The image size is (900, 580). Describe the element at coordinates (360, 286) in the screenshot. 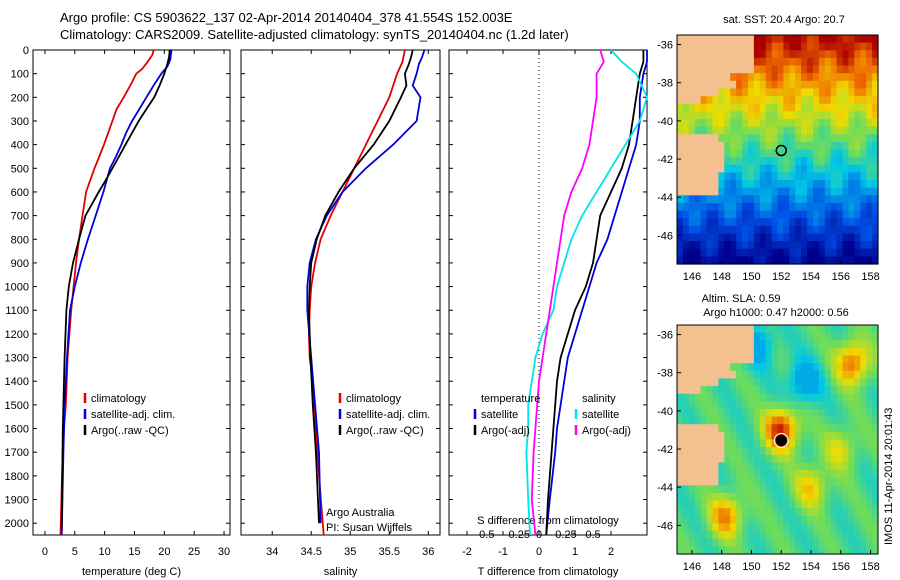

I see `series-line-argo` at that location.